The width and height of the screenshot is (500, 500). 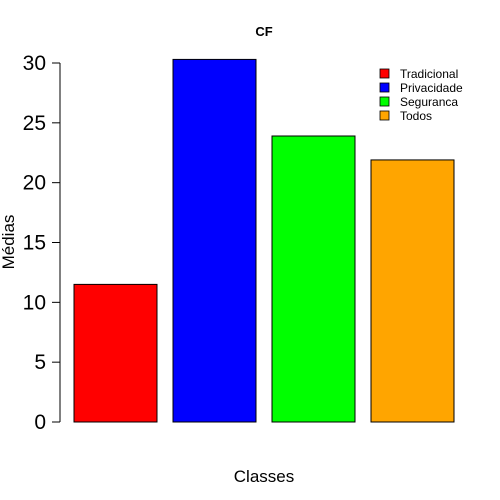 I want to click on legend-swatch-tradicional, so click(x=384, y=73).